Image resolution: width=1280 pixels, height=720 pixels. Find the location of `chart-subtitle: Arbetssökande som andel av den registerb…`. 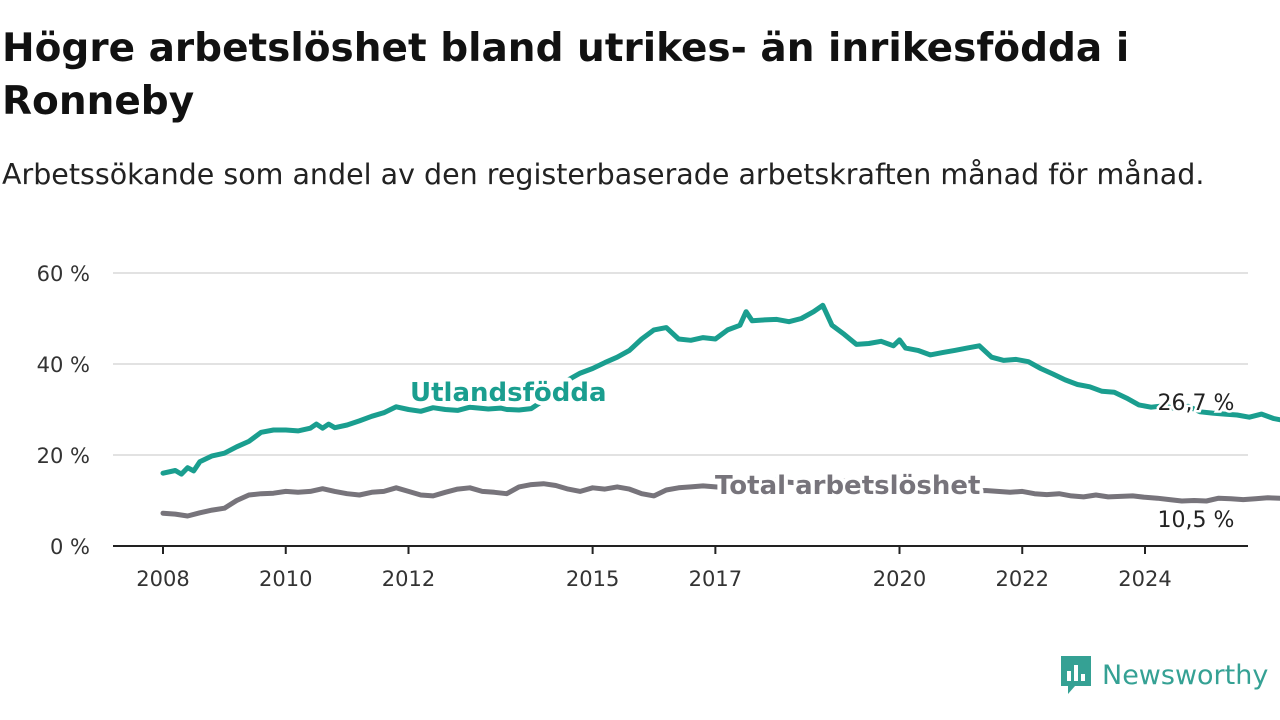

chart-subtitle: Arbetssökande som andel av den registerb… is located at coordinates (603, 174).